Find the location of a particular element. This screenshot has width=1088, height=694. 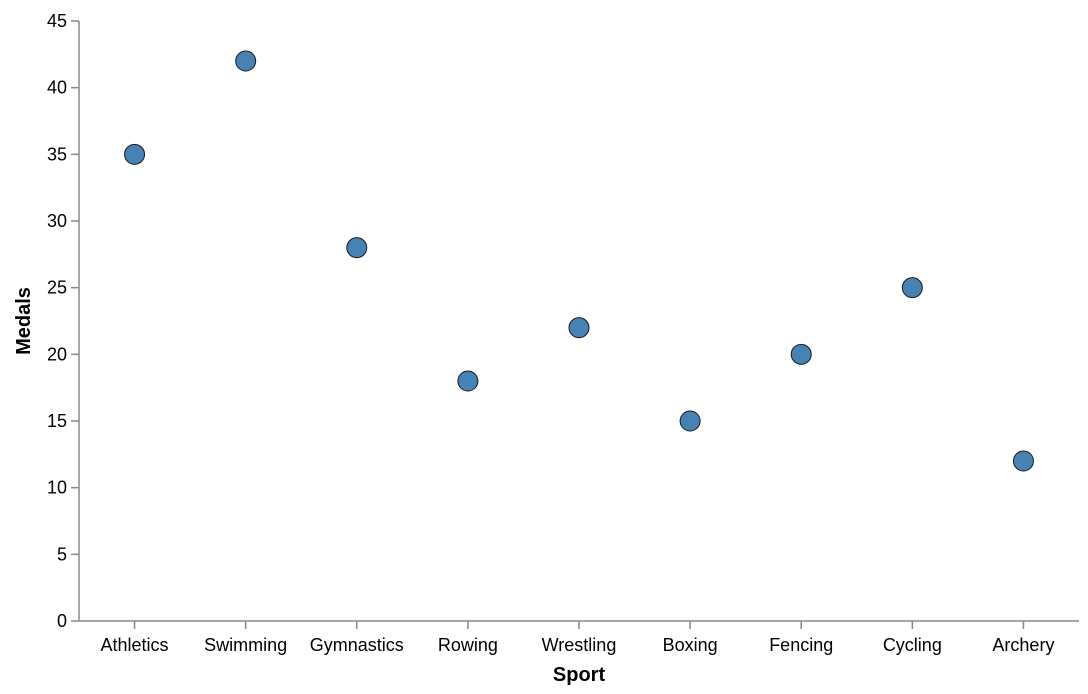

x-tick-label: Boxing is located at coordinates (690, 645).